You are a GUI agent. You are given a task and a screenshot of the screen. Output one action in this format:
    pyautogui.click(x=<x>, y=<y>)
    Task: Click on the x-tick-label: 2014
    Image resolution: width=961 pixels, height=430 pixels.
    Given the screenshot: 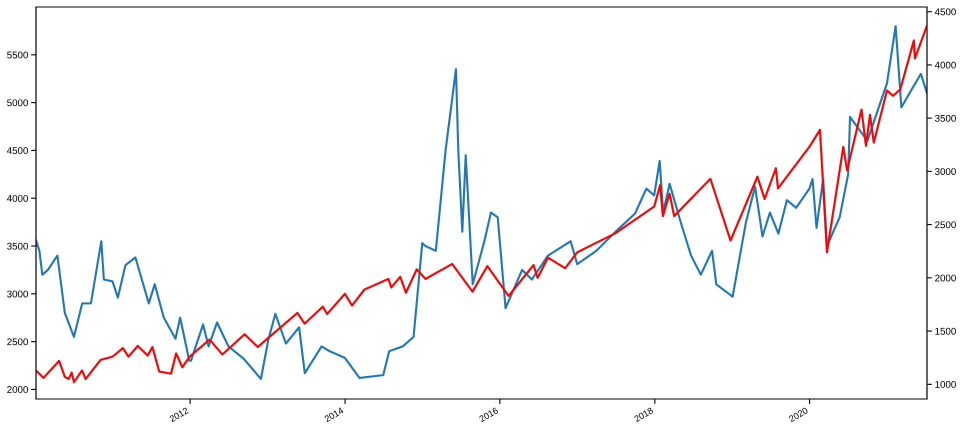 What is the action you would take?
    pyautogui.click(x=334, y=414)
    